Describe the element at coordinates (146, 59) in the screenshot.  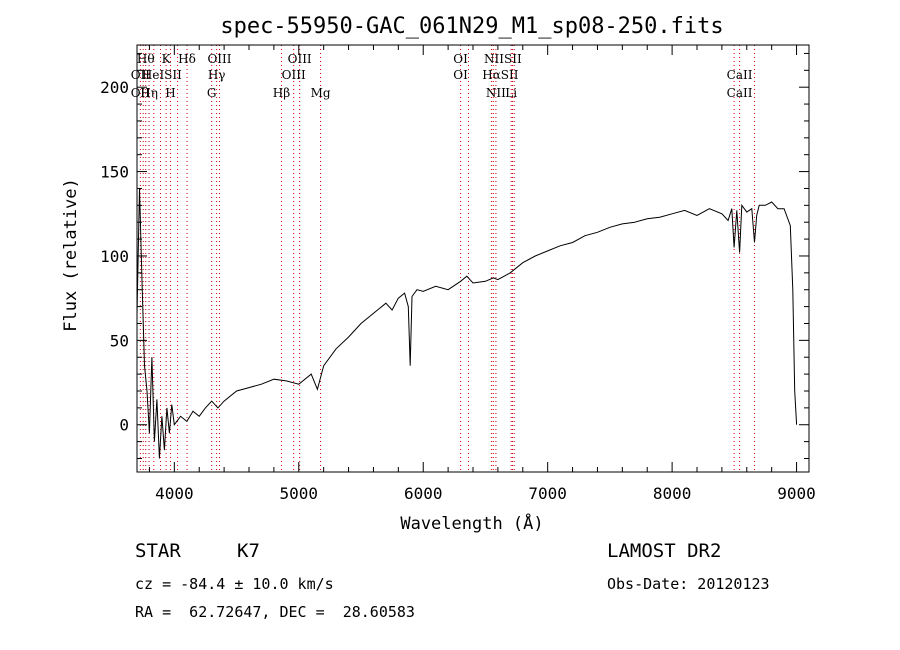
I see `line-label: Hθ` at that location.